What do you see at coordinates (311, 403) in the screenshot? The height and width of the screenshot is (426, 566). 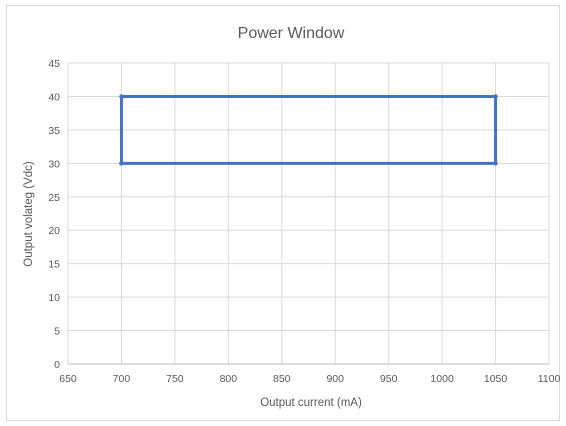 I see `x-axis-title: Output current (mA)` at bounding box center [311, 403].